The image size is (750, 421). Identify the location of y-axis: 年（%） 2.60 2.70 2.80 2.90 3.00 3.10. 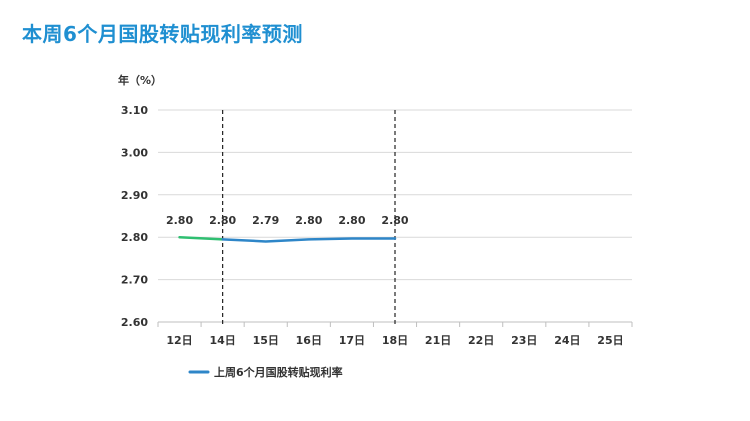
(140, 201).